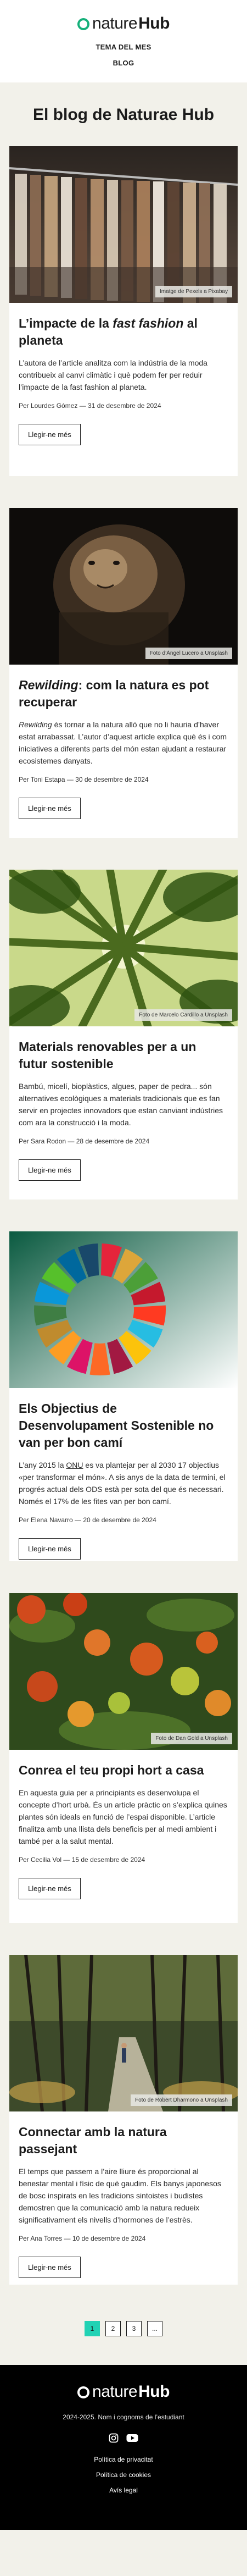 The width and height of the screenshot is (247, 2576). What do you see at coordinates (113, 2328) in the screenshot?
I see `page-2-button: 2` at bounding box center [113, 2328].